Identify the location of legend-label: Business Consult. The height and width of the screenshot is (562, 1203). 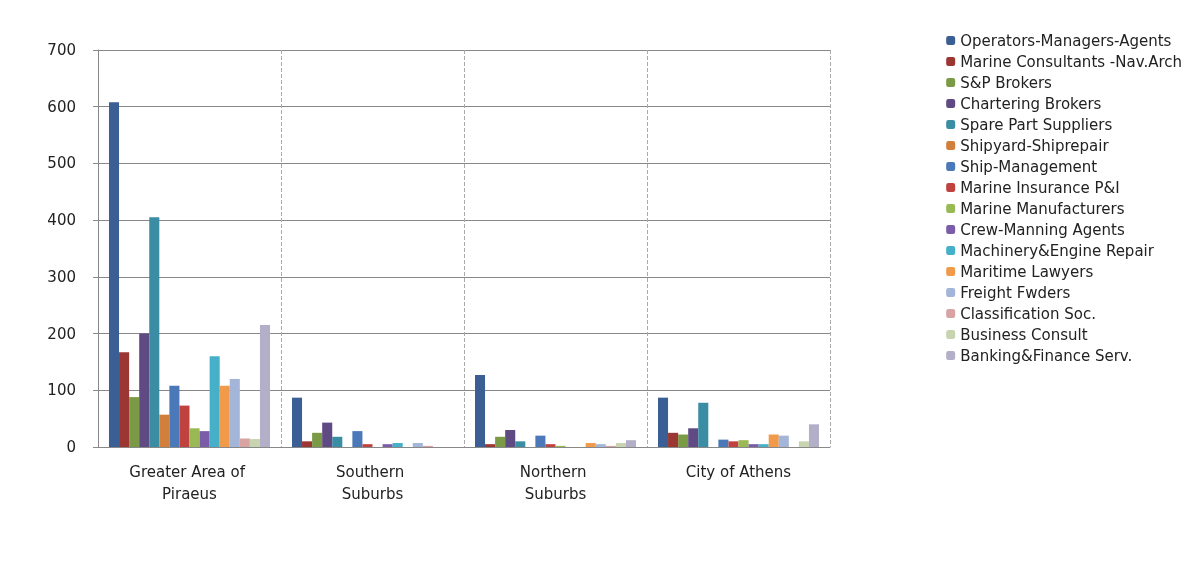
(1024, 334).